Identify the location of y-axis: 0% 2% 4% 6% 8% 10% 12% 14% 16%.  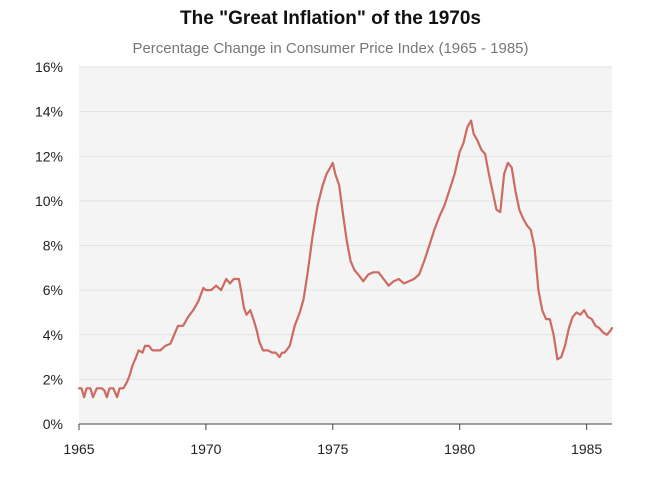
(49, 245).